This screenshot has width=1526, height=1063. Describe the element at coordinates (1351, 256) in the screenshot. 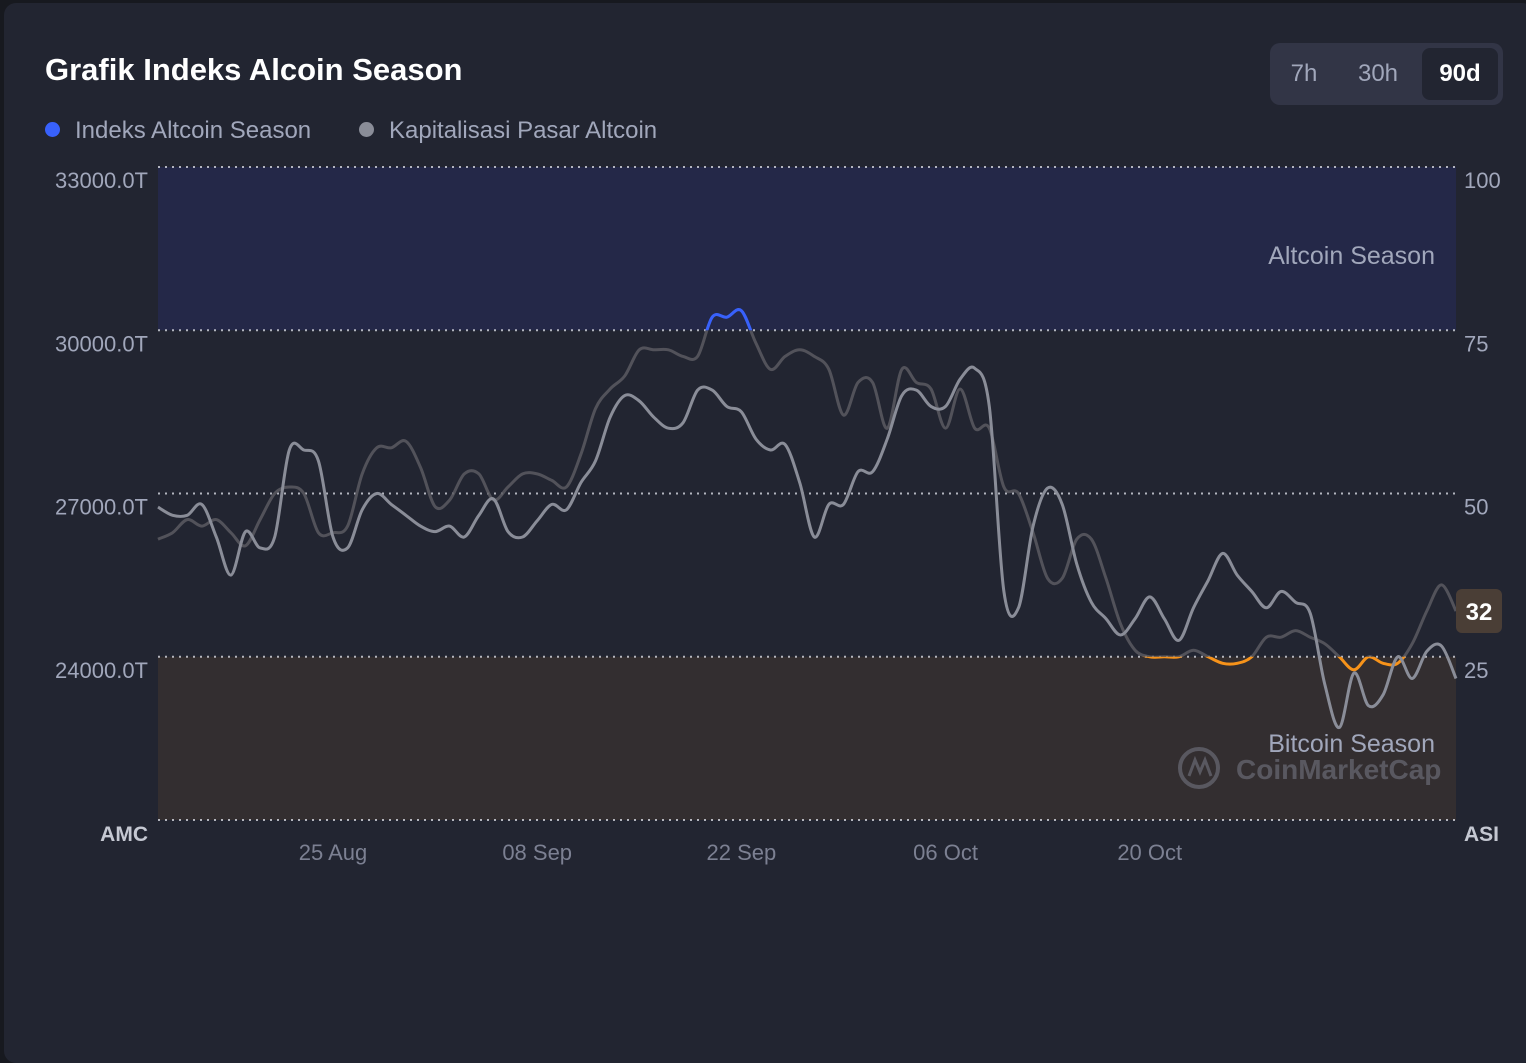

I see `altcoin-season-label: Altcoin Season` at that location.